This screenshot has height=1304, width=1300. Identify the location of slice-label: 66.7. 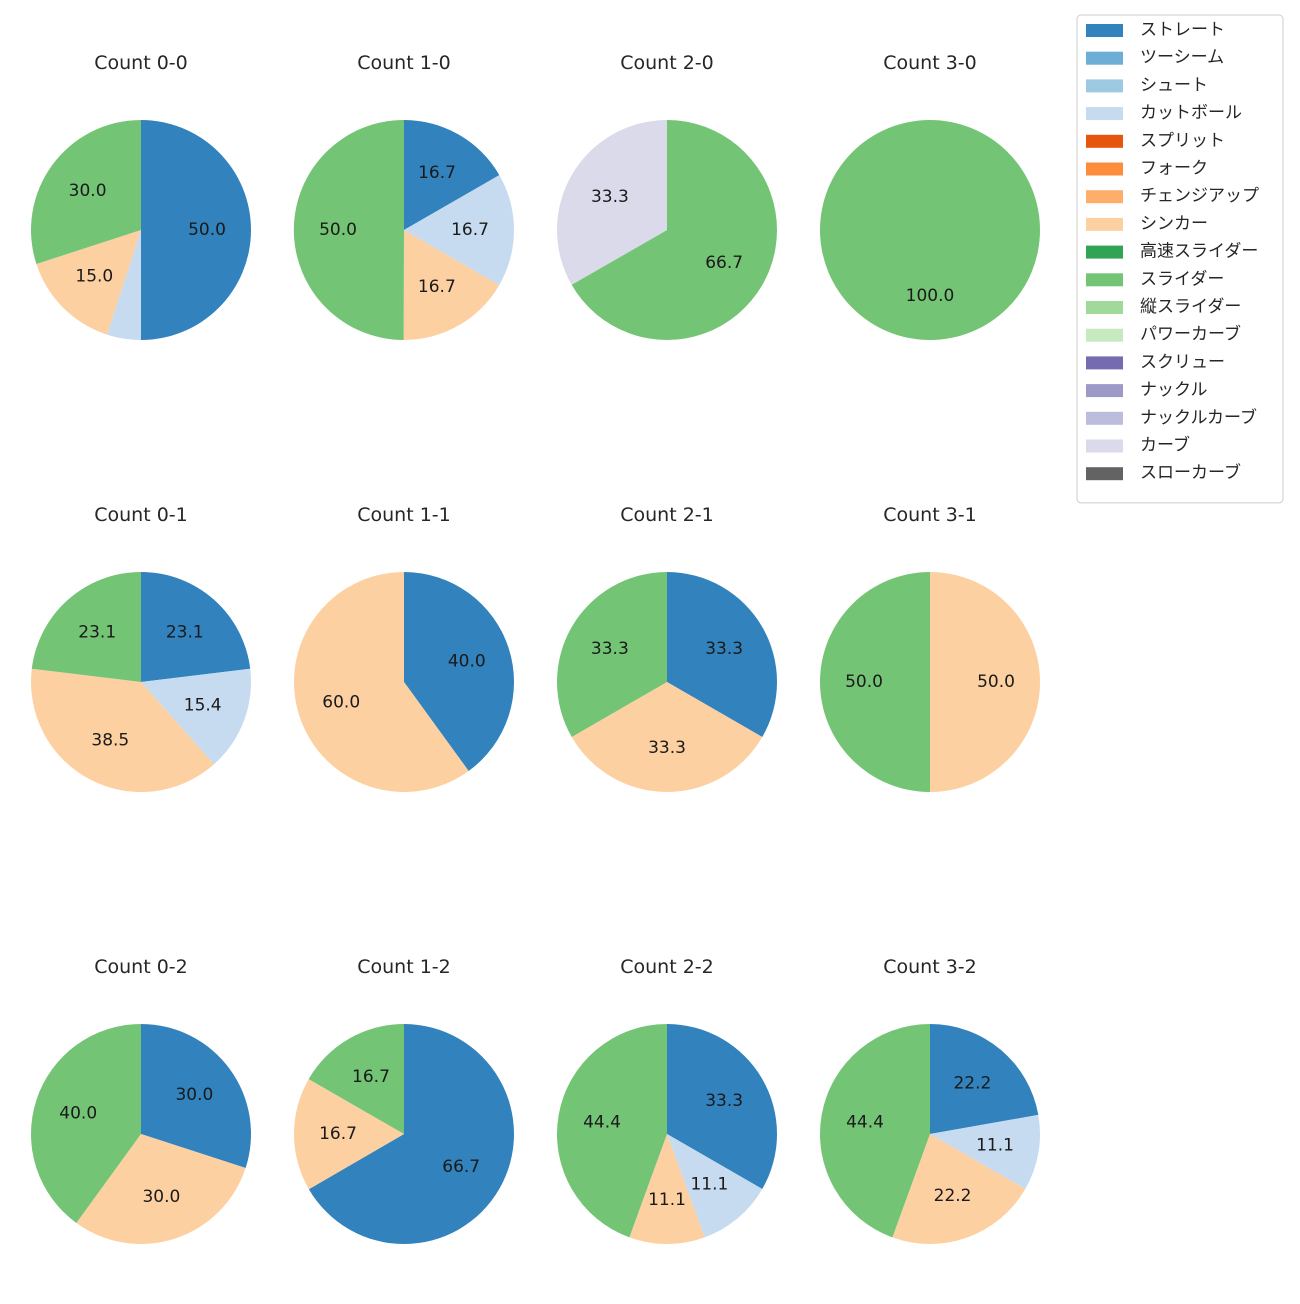
(724, 263).